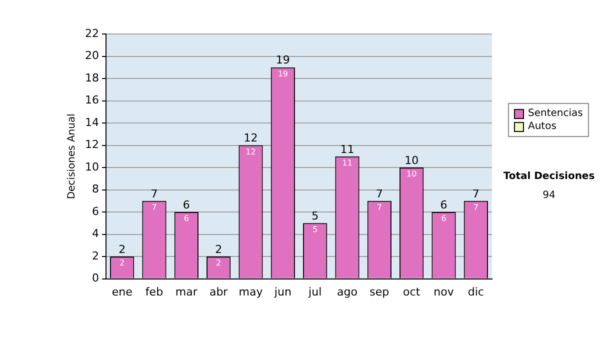  I want to click on total-label: 5, so click(315, 216).